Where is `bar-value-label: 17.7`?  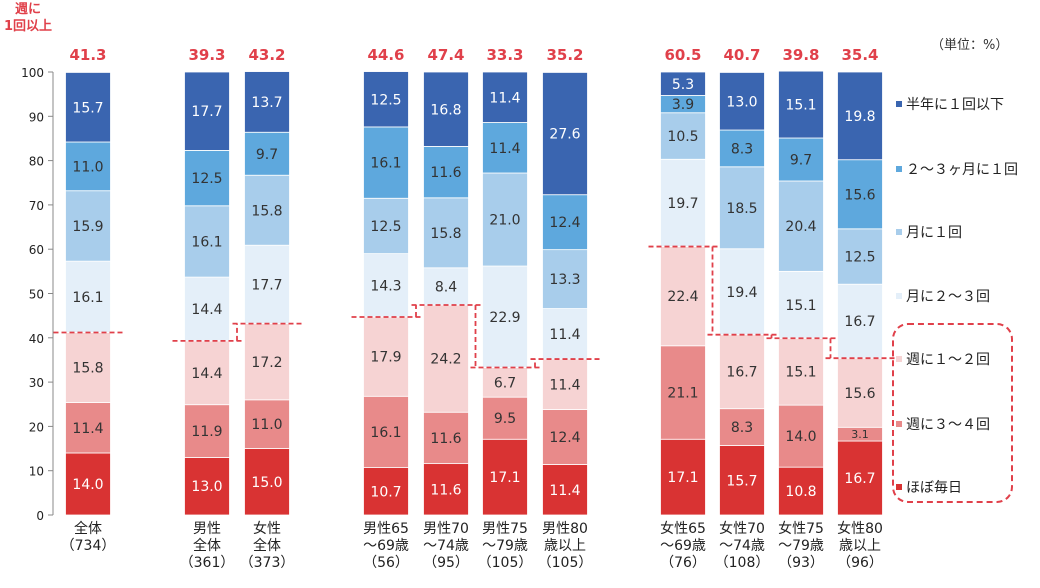
bar-value-label: 17.7 is located at coordinates (206, 112).